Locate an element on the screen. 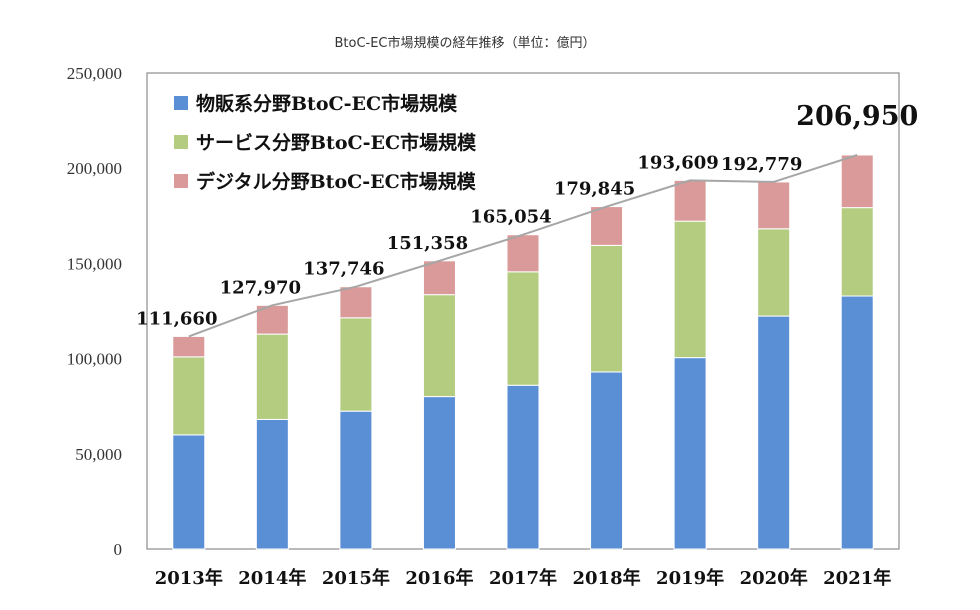 The image size is (980, 610). y-tick-label: 200,000 is located at coordinates (94, 168).